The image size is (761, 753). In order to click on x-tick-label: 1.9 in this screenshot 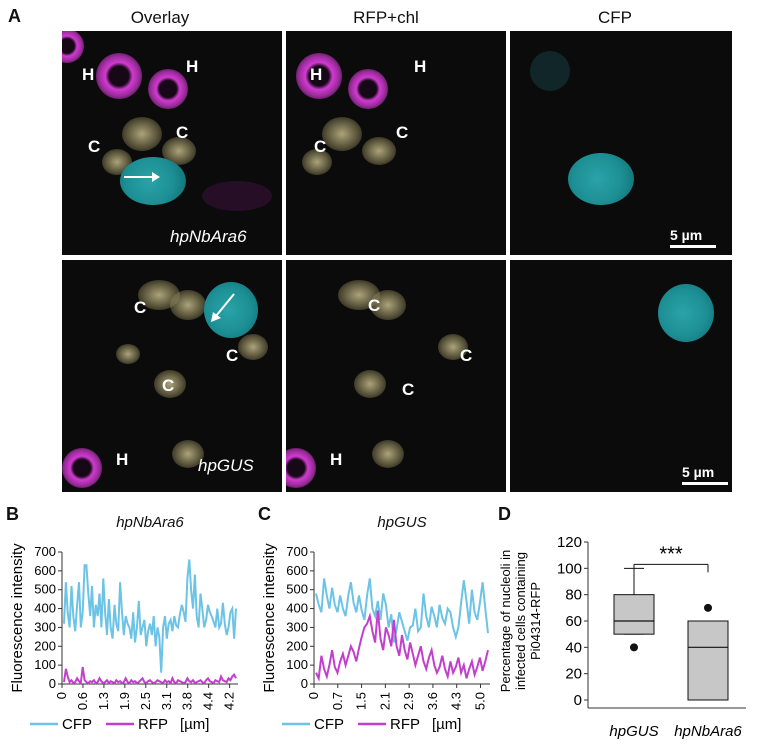, I will do `click(124, 701)`.